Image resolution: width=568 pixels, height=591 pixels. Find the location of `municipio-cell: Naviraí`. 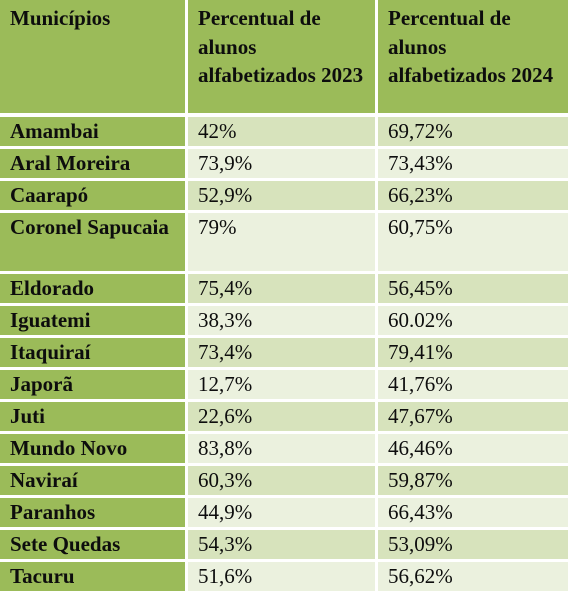

municipio-cell: Naviraí is located at coordinates (94, 482).